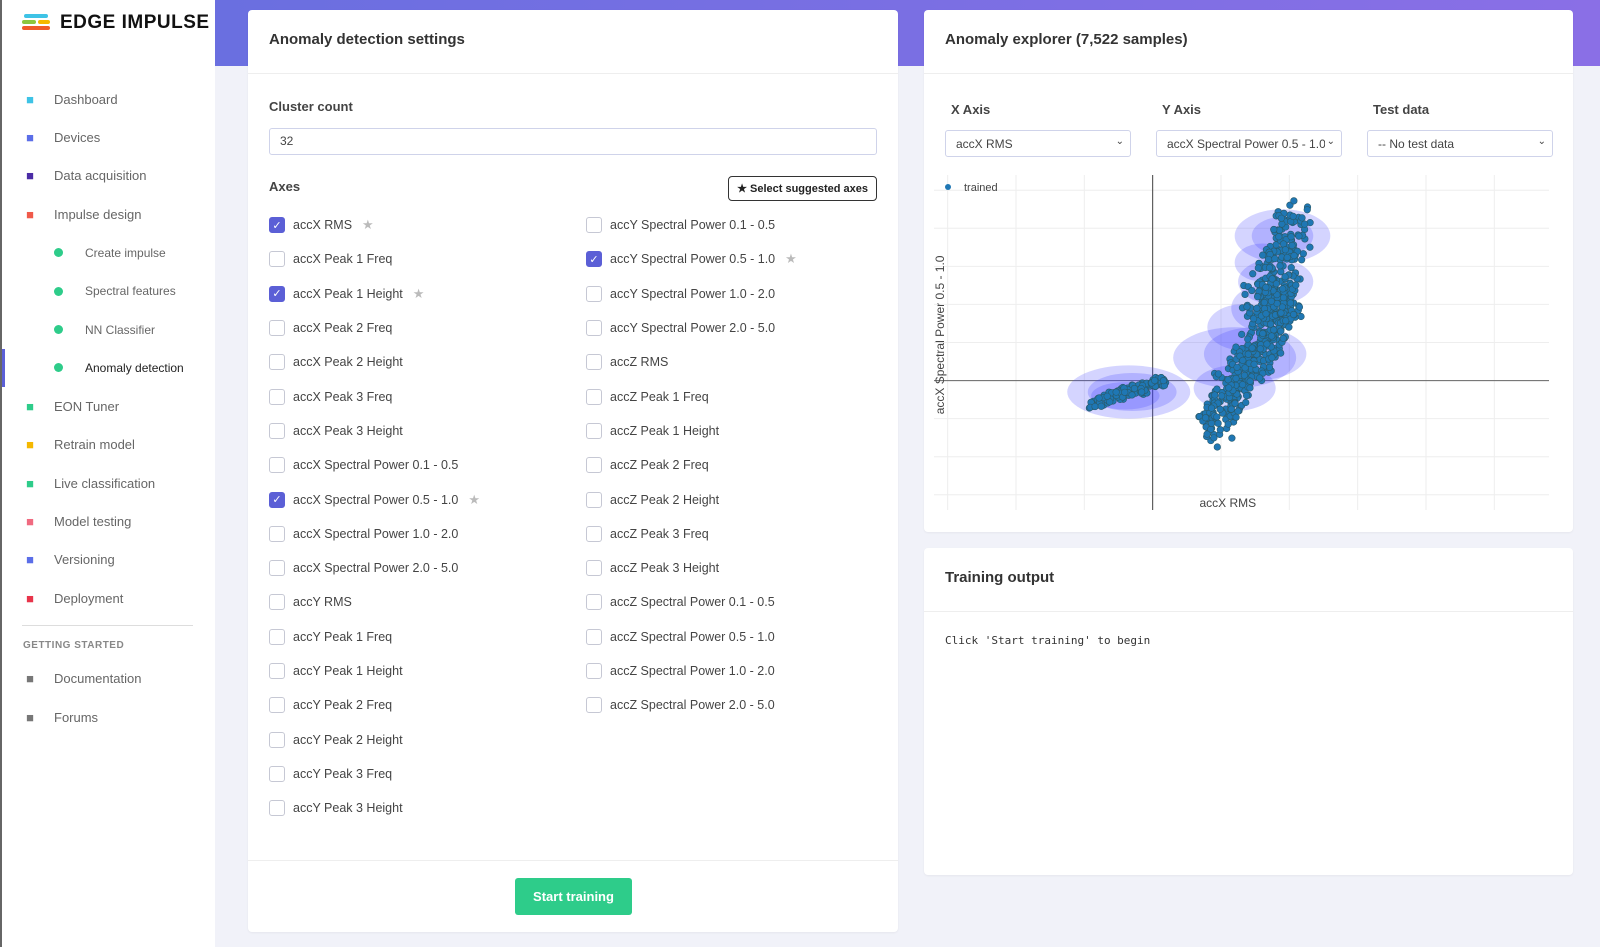  Describe the element at coordinates (427, 225) in the screenshot. I see `axis-checkbox: ✓ accX RMS ★` at that location.